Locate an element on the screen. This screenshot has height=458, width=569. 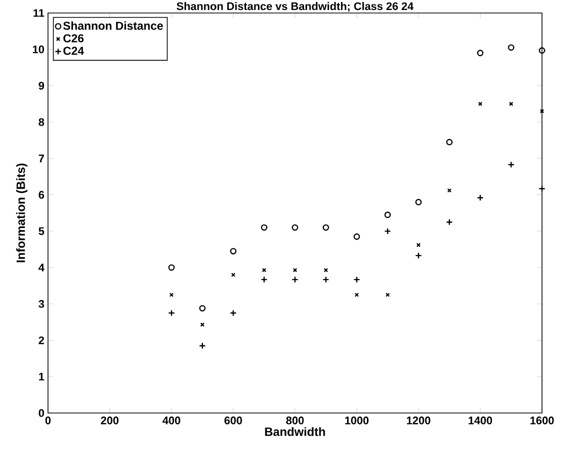
x-tick-label: 400 is located at coordinates (171, 420).